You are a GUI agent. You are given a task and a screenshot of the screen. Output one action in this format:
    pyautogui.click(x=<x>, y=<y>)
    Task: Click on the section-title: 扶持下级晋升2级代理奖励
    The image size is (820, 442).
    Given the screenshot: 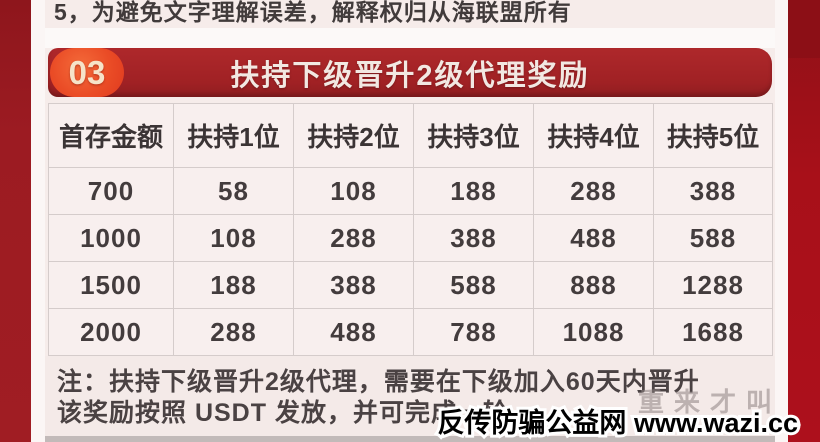 What is the action you would take?
    pyautogui.click(x=410, y=75)
    